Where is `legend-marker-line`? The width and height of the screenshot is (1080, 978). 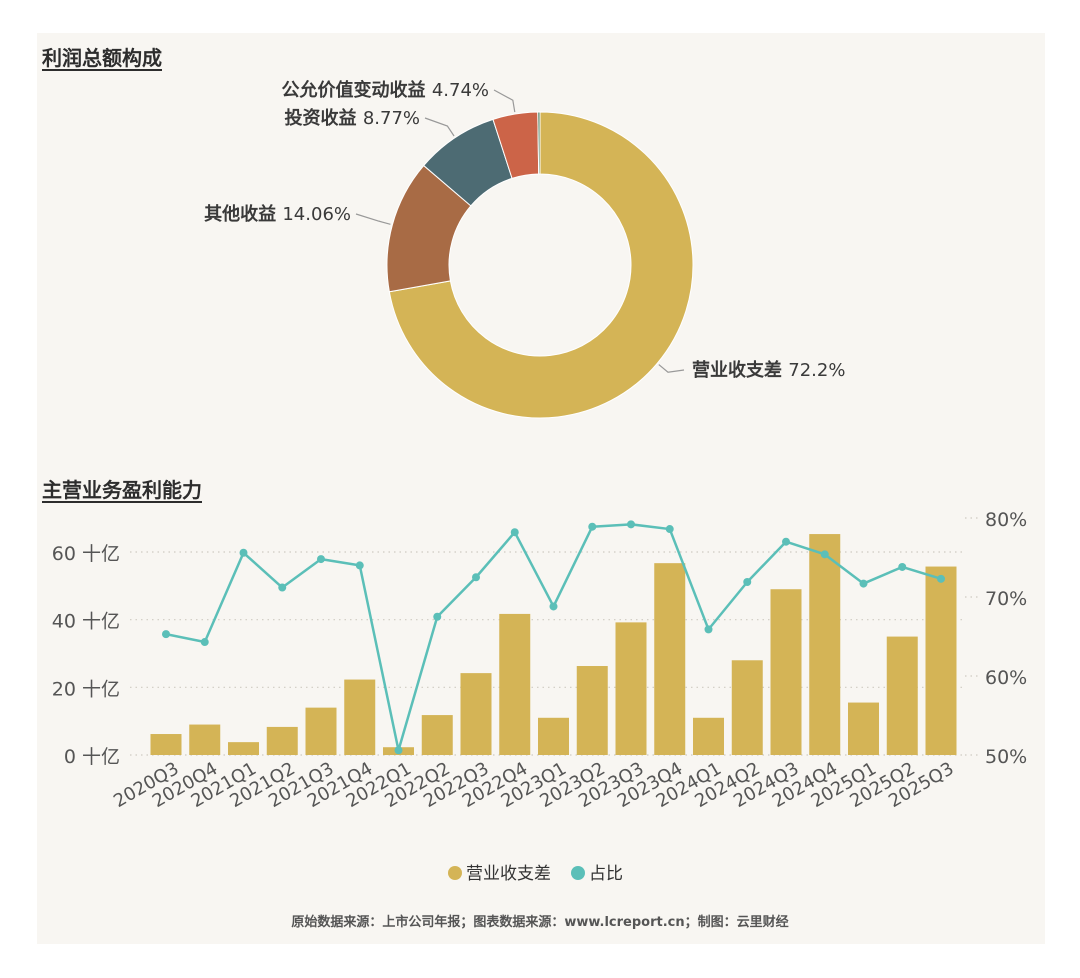 legend-marker-line is located at coordinates (578, 873).